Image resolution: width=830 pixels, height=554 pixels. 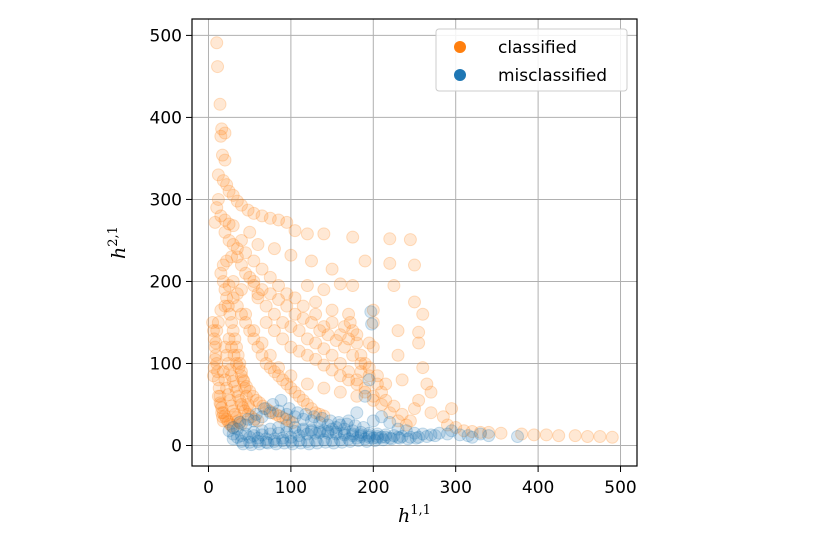 What do you see at coordinates (166, 36) in the screenshot?
I see `y-tick-label: 500` at bounding box center [166, 36].